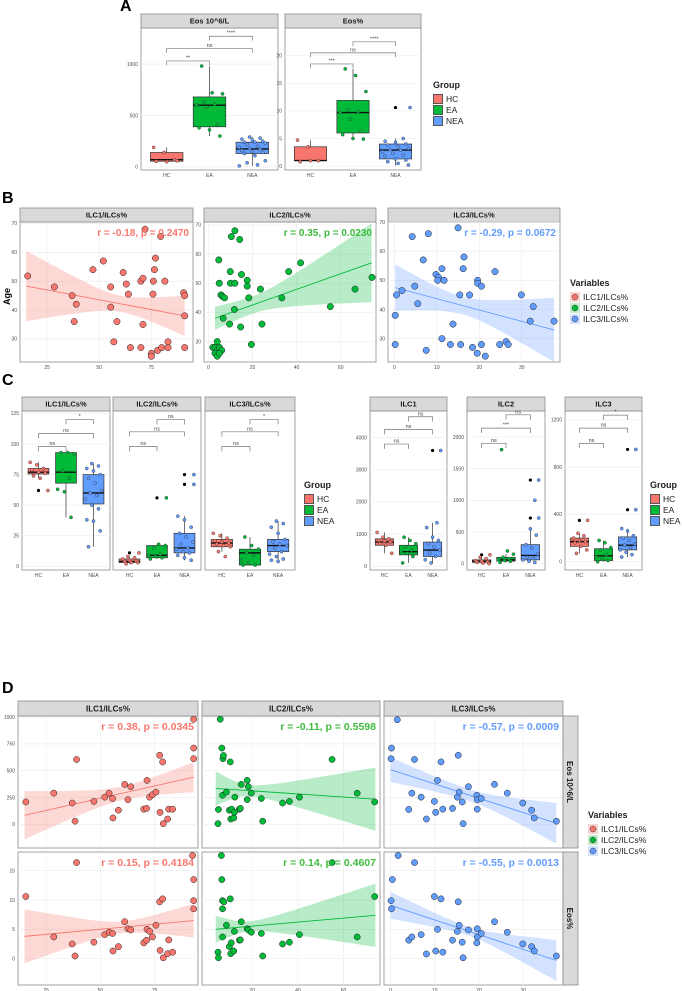 The image size is (682, 991). What do you see at coordinates (317, 485) in the screenshot?
I see `legend-title: Group` at bounding box center [317, 485].